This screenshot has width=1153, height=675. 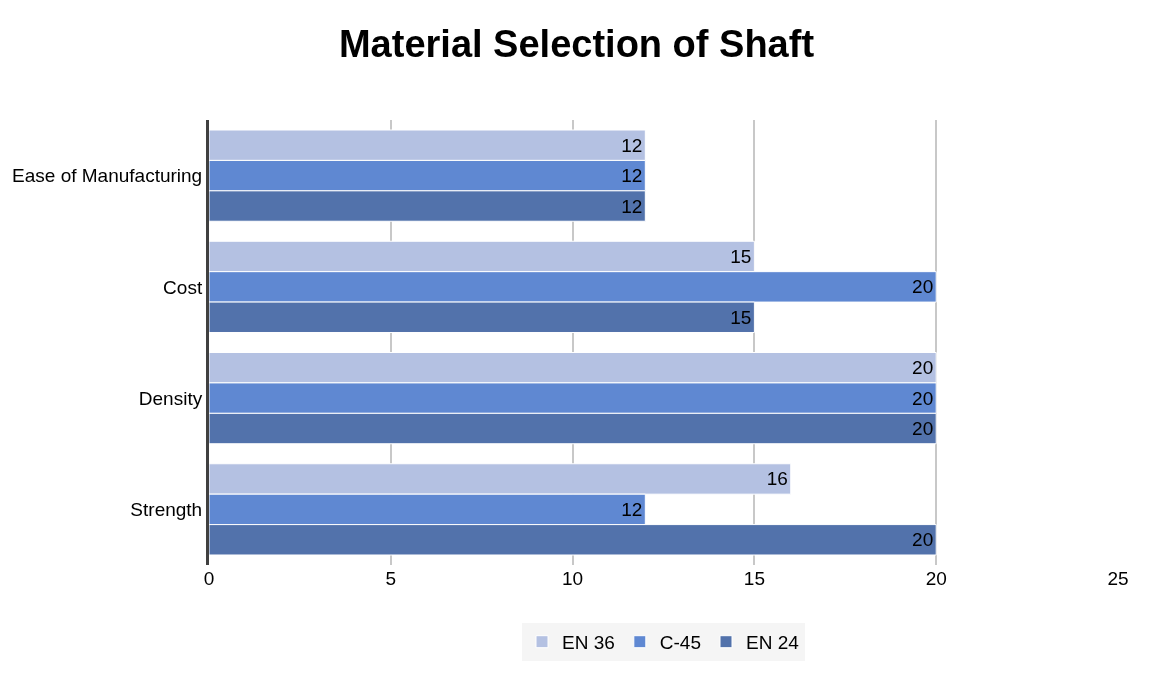 I want to click on y-tick-label: Strength, so click(x=166, y=510).